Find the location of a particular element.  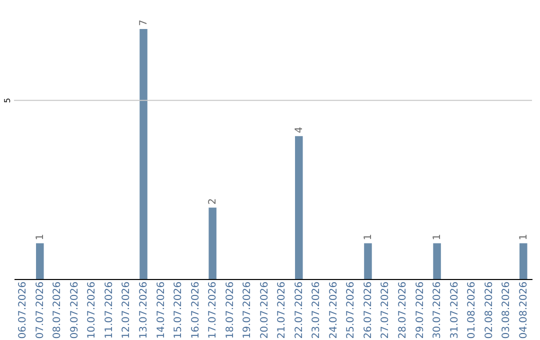

x-tick-label: 23.07.2026 is located at coordinates (316, 310).